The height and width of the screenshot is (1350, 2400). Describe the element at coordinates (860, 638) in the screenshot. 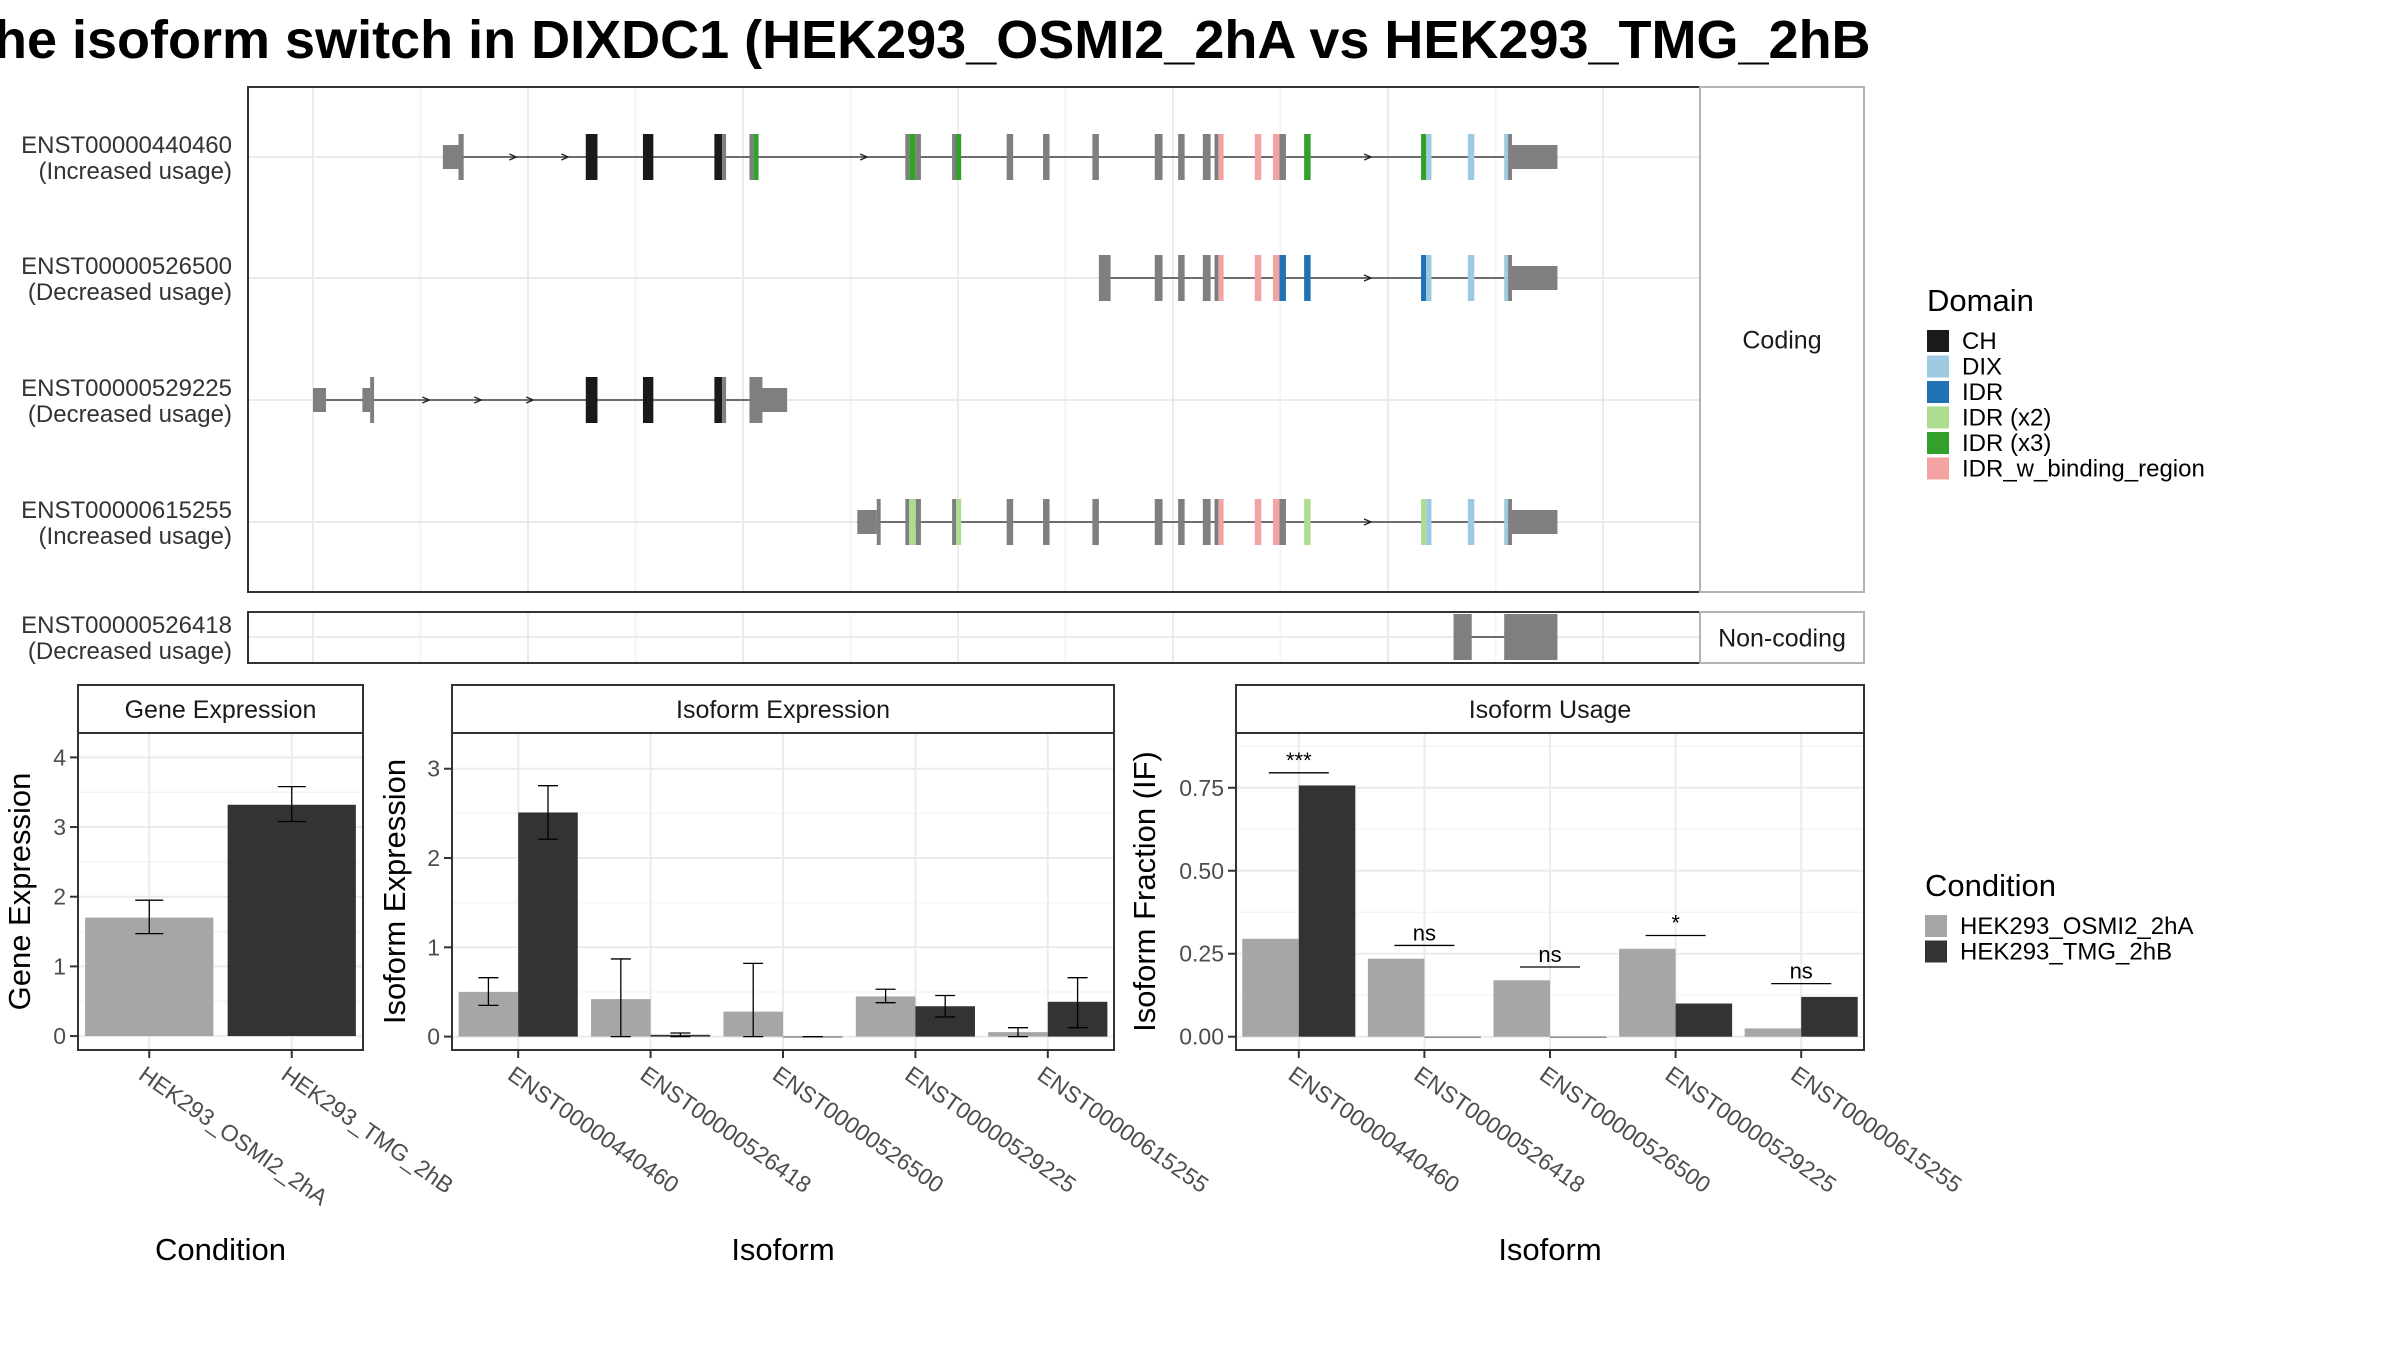

I see `transcript-ENST00000526418: ENST00000526418(Decreased usage)` at that location.